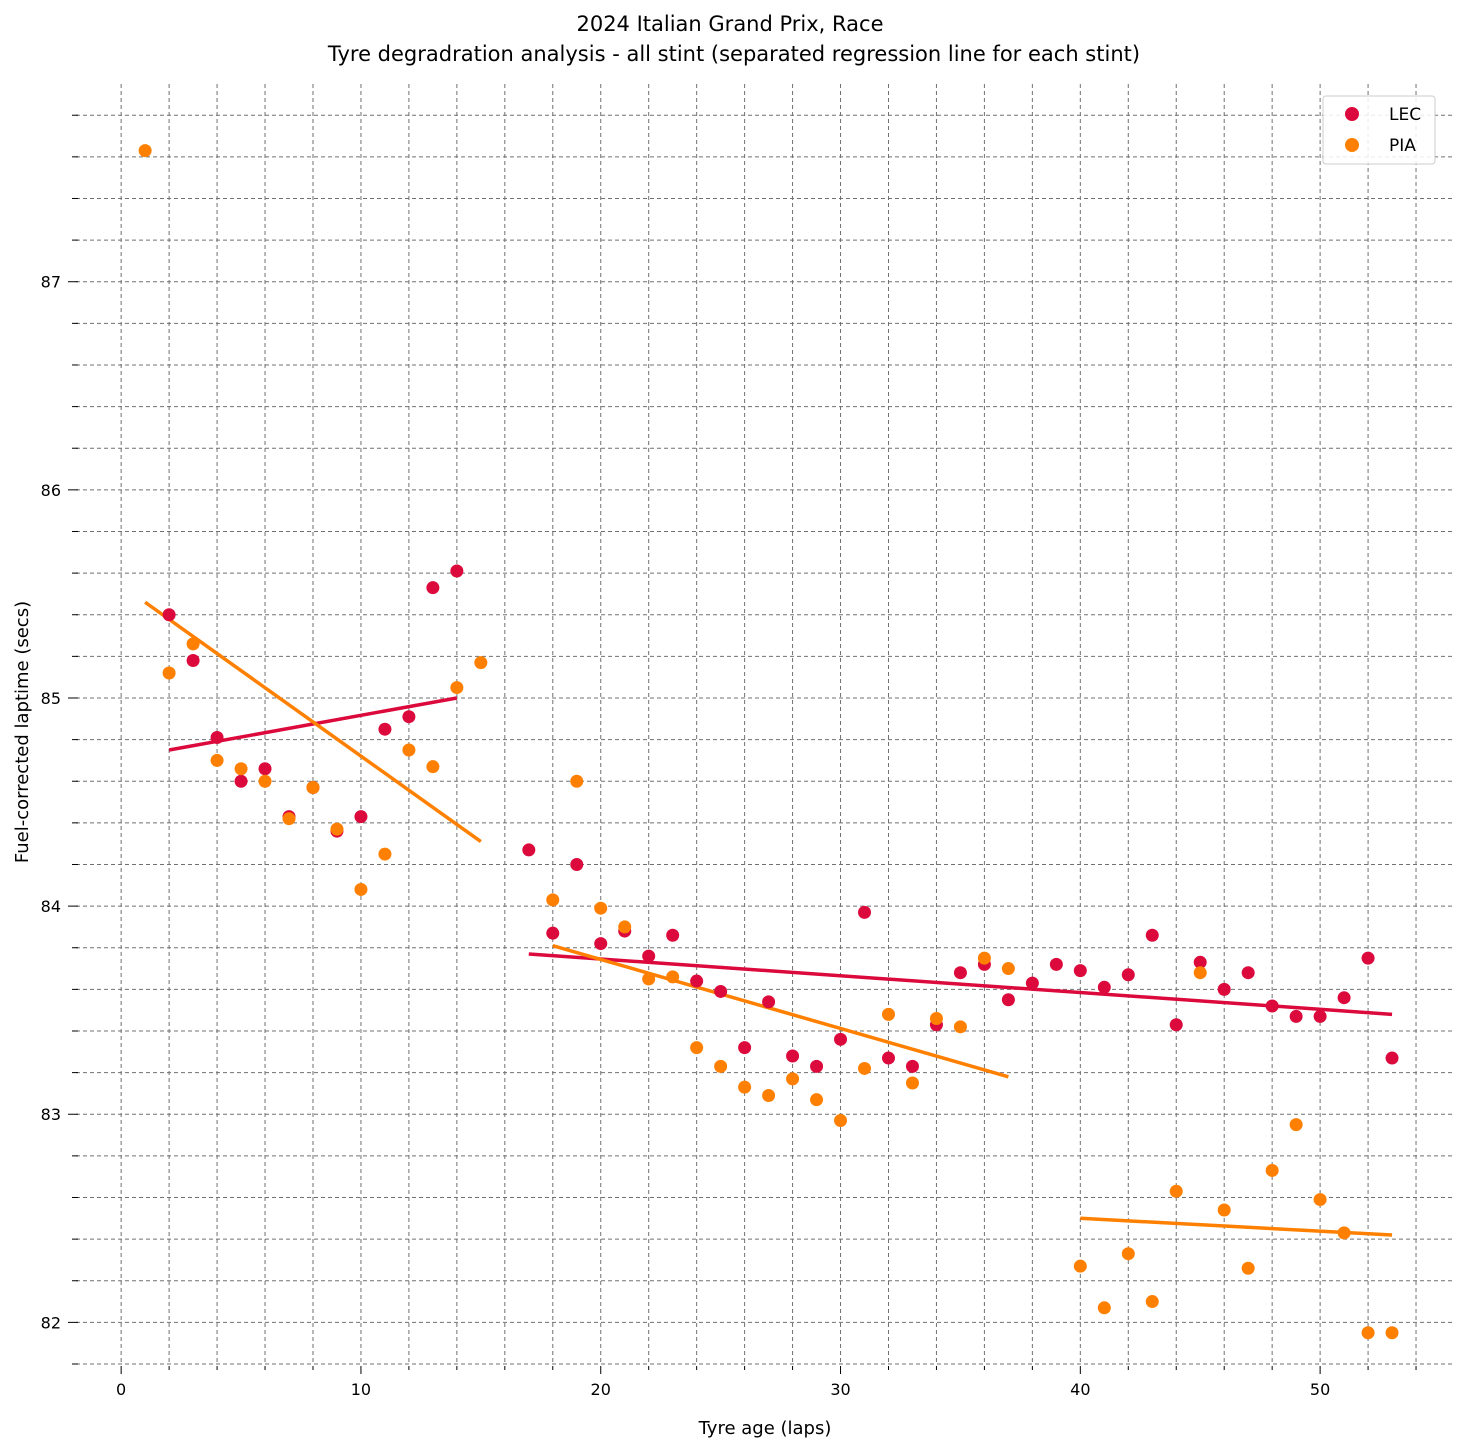 This screenshot has width=1460, height=1453. What do you see at coordinates (51, 490) in the screenshot?
I see `y-tick-label: 86` at bounding box center [51, 490].